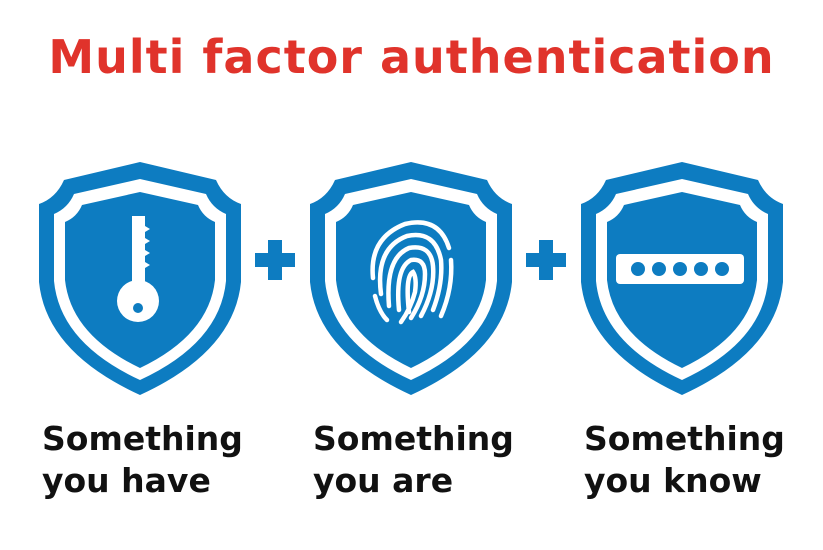 The height and width of the screenshot is (550, 823). I want to click on caption-line-2: you are, so click(383, 480).